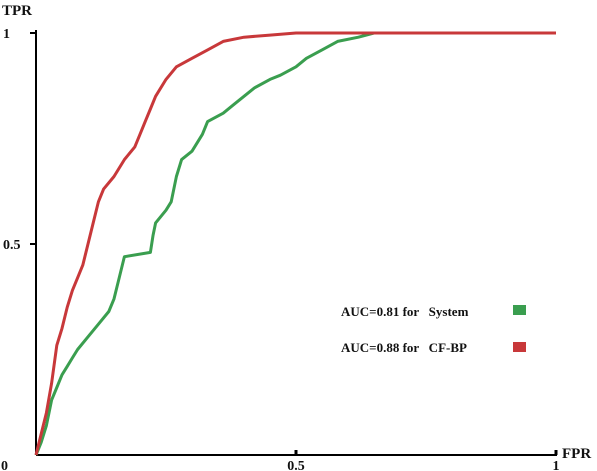 Image resolution: width=597 pixels, height=471 pixels. I want to click on legend: AUC=0.81 for System AUC=0.88 for CF-BP, so click(433, 329).